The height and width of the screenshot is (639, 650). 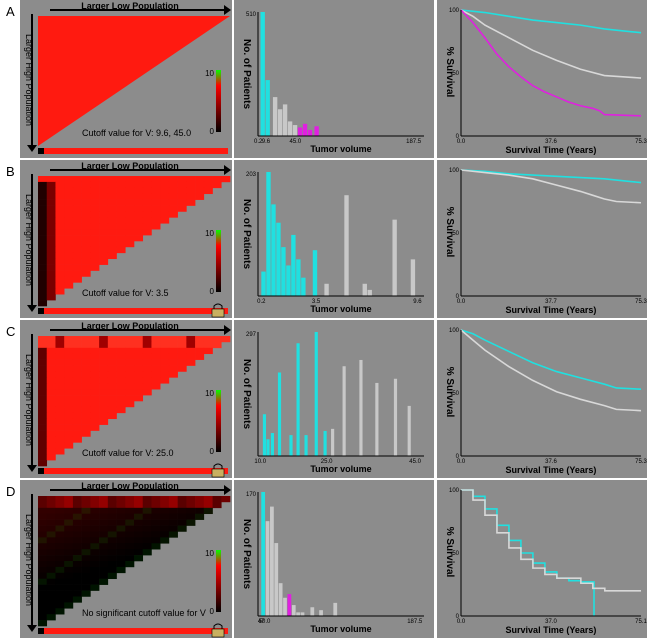 What do you see at coordinates (417, 302) in the screenshot?
I see `x-tick-label: 9.6` at bounding box center [417, 302].